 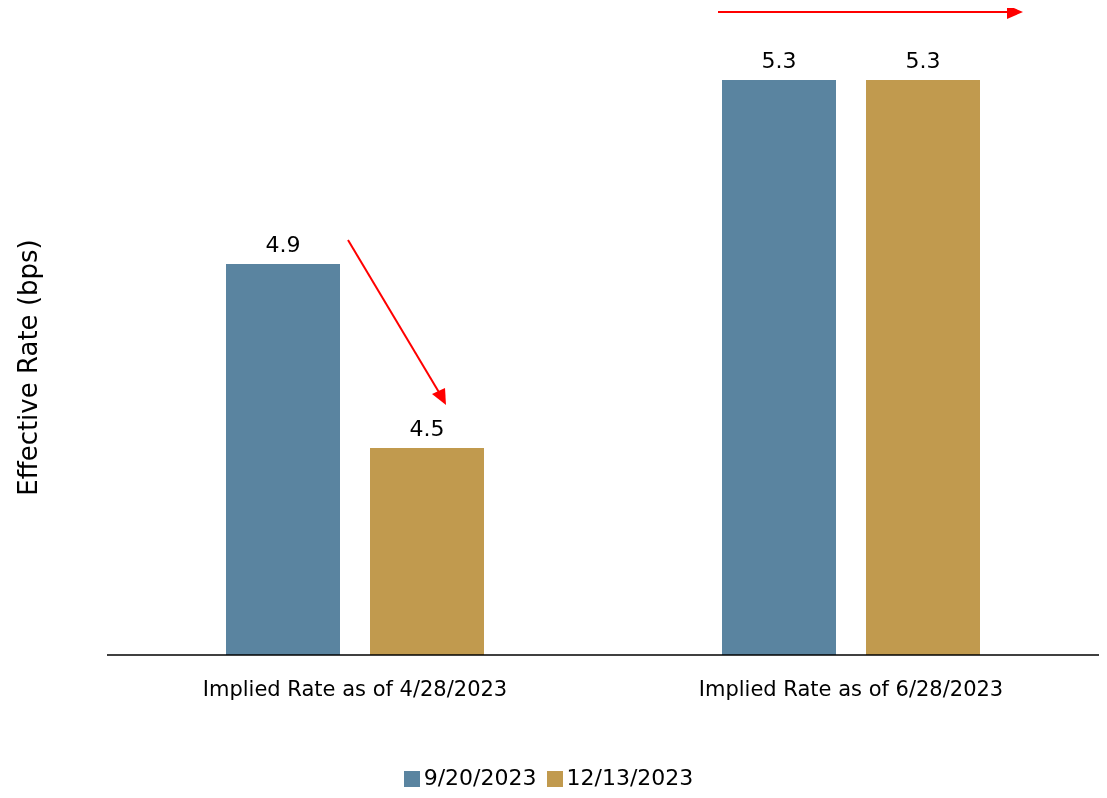 I want to click on x-tick-label: Implied Rate as of 4/28/2023, so click(x=355, y=688).